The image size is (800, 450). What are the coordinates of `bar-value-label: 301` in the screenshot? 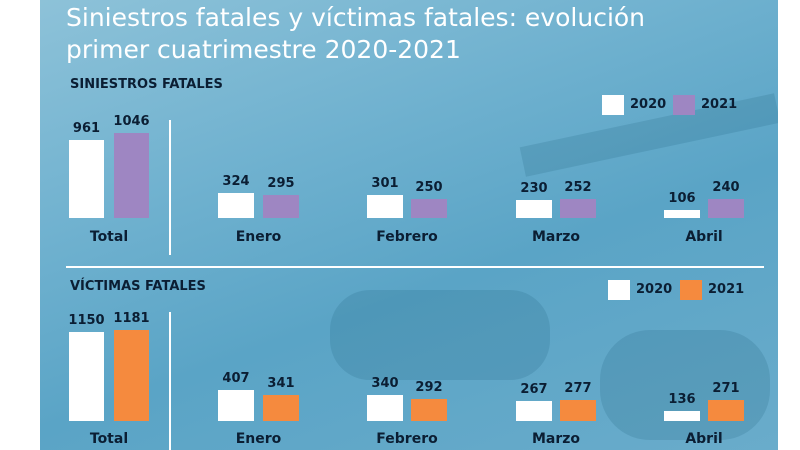 It's located at (385, 183).